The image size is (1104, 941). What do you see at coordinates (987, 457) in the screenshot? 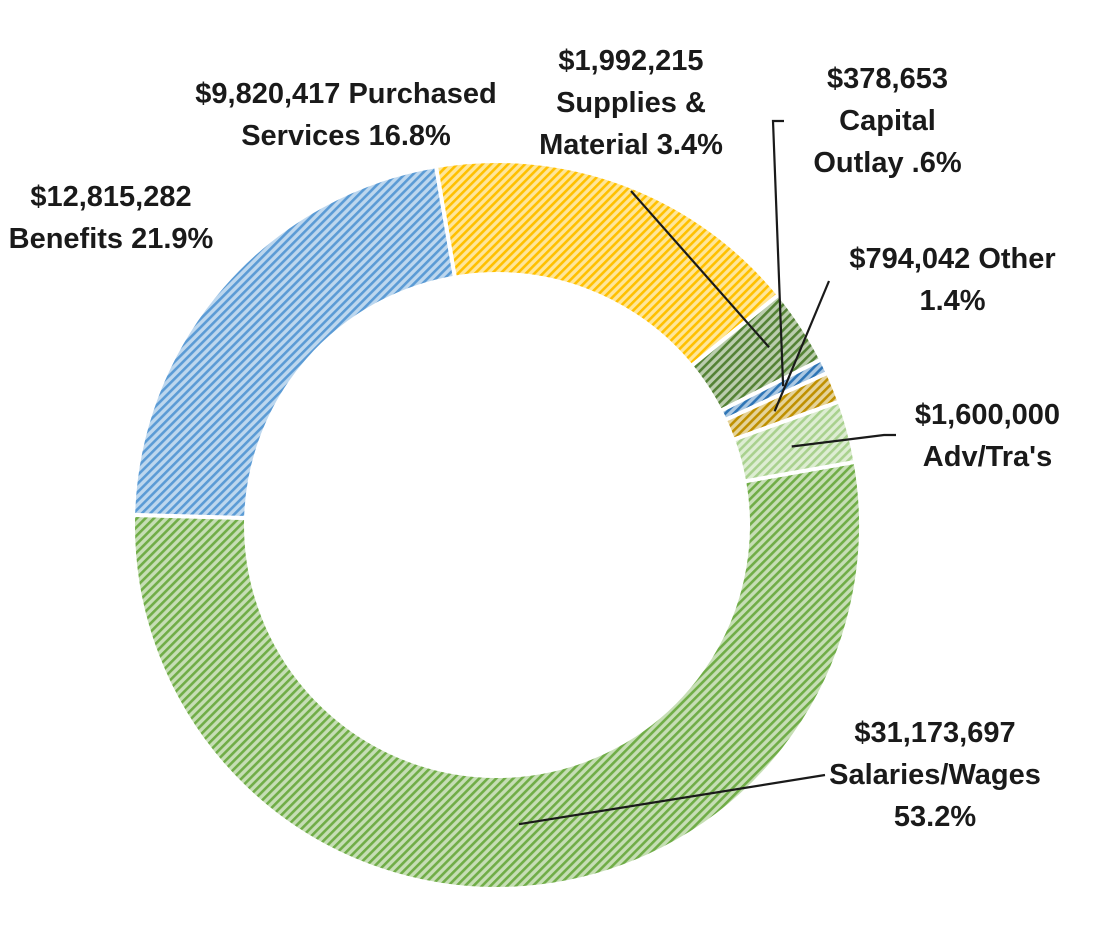
I see `label-adv-tras-name: Adv/Tra's` at bounding box center [987, 457].